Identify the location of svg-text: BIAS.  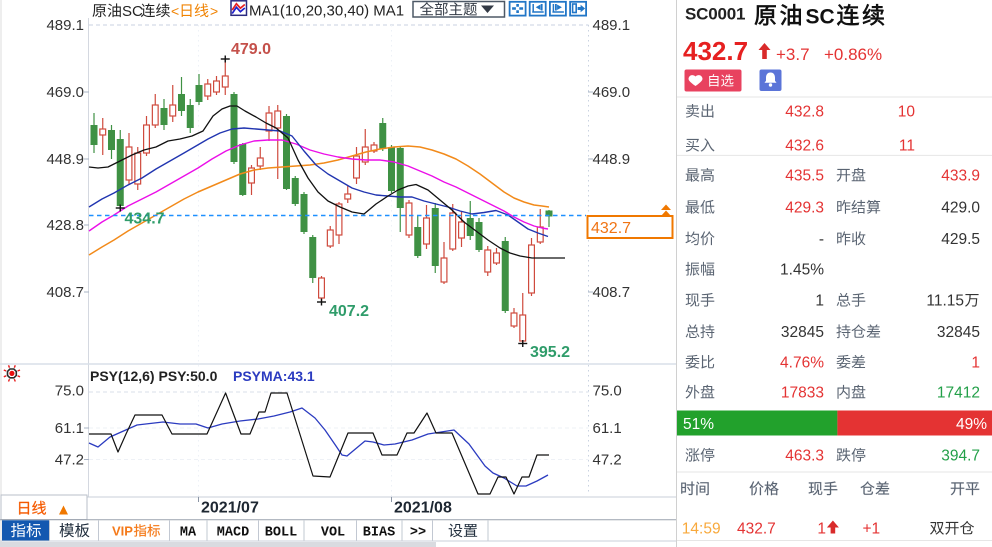
(379, 533).